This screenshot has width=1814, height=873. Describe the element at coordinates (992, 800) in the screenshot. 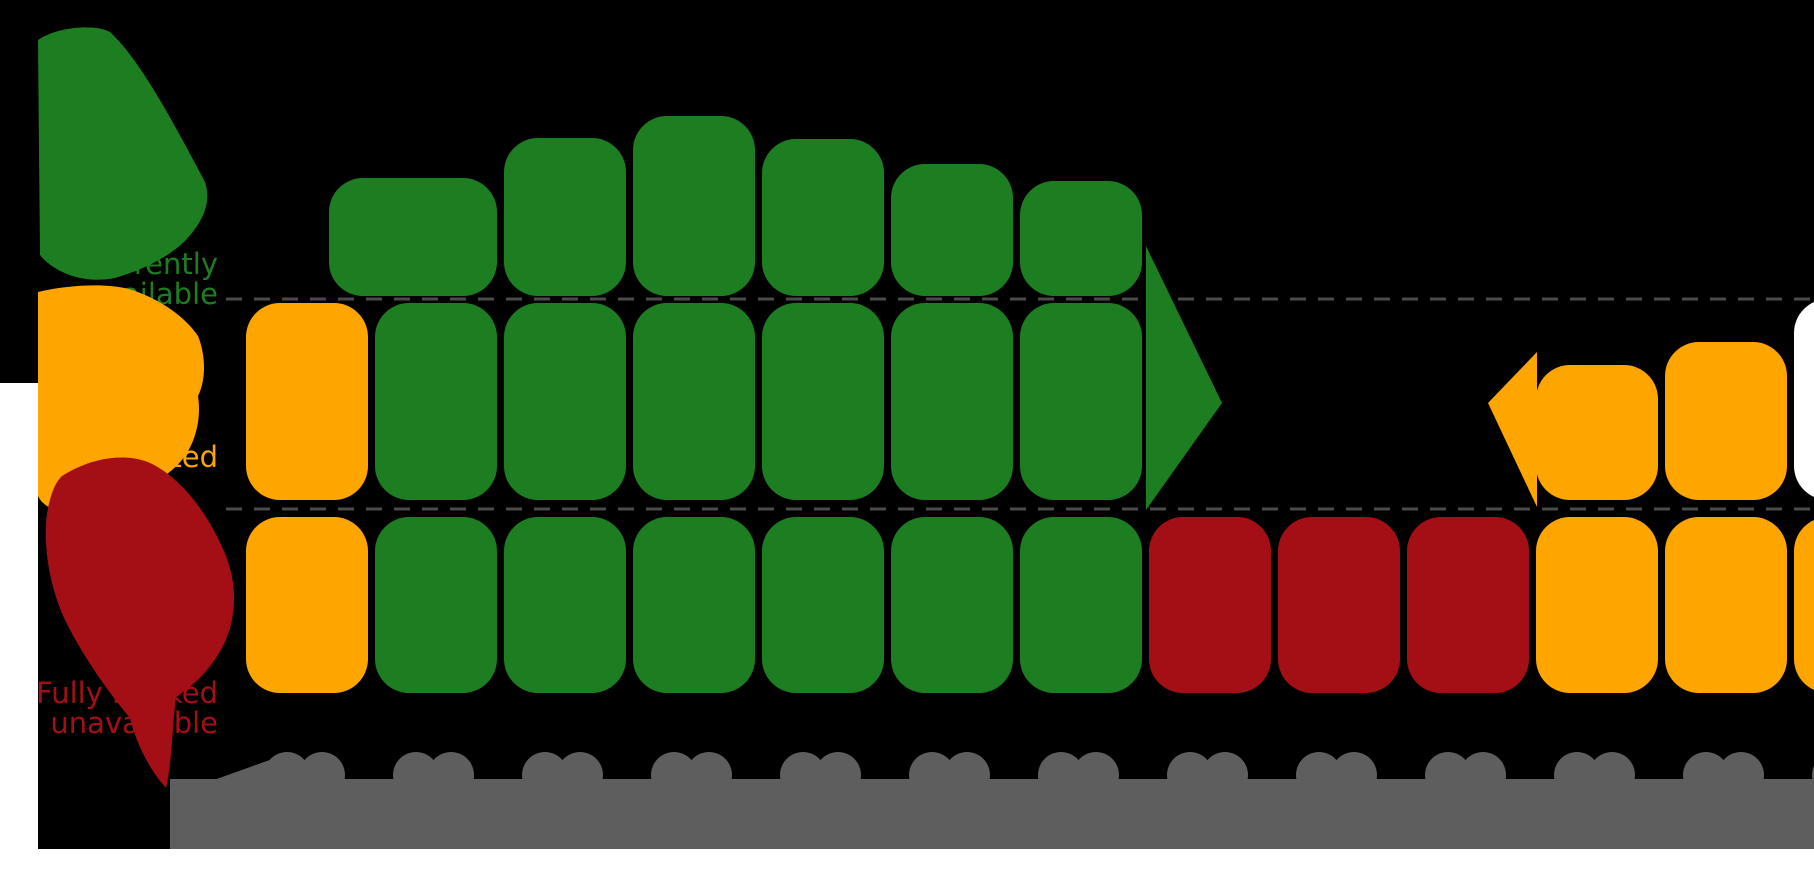

I see `x-axis-tick-labels` at that location.